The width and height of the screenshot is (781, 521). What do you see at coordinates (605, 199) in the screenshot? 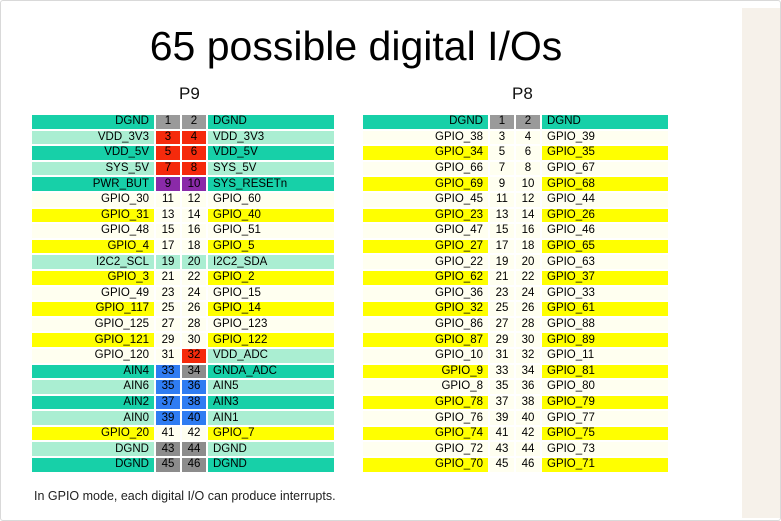
I see `pin-name-right: GPIO_44` at bounding box center [605, 199].